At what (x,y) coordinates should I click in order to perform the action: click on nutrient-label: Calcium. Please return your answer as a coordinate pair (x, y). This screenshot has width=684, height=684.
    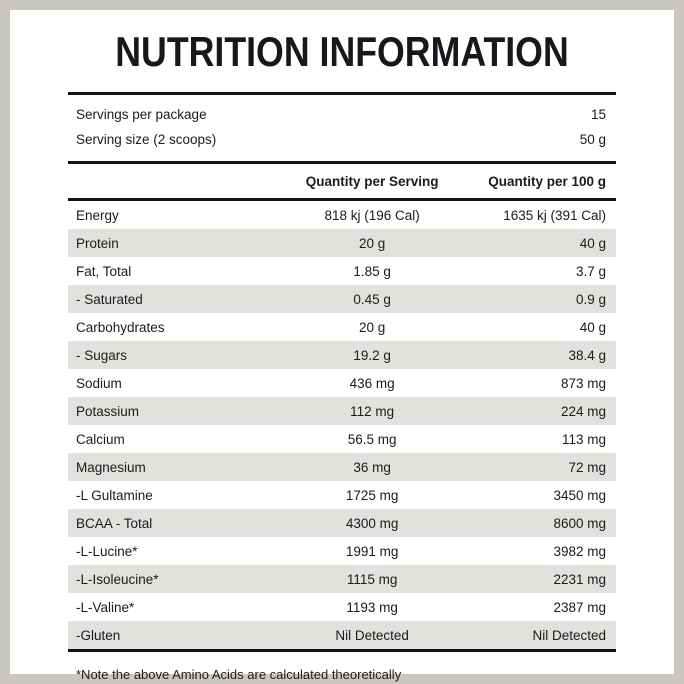
    Looking at the image, I should click on (100, 439).